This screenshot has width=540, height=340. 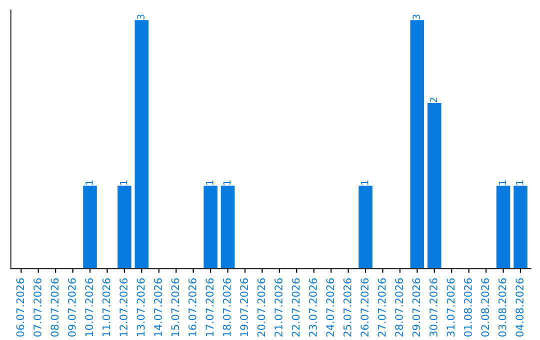 I want to click on x-tick-label: 27.07.2026, so click(x=382, y=307).